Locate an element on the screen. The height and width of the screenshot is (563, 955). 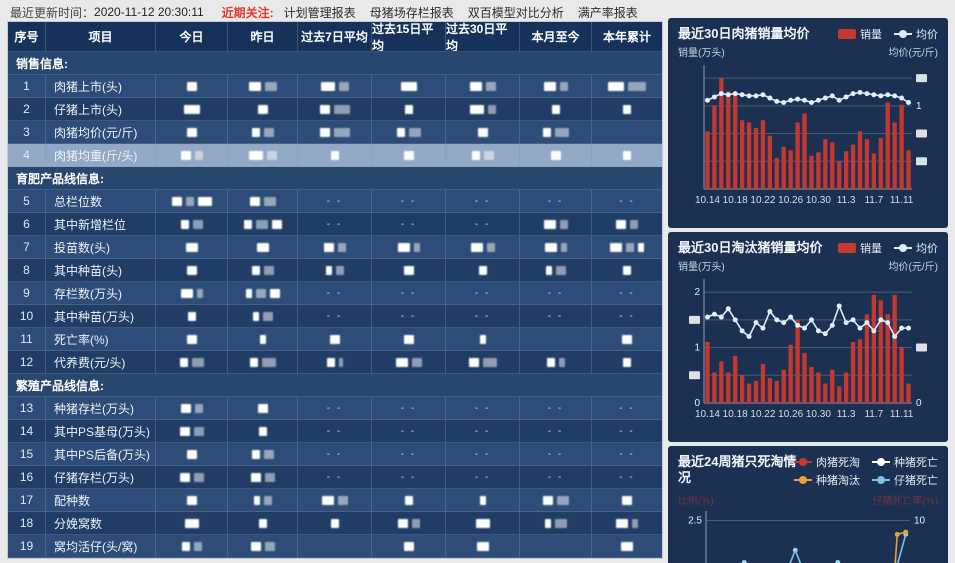
row-seq: 14 is located at coordinates (27, 431).